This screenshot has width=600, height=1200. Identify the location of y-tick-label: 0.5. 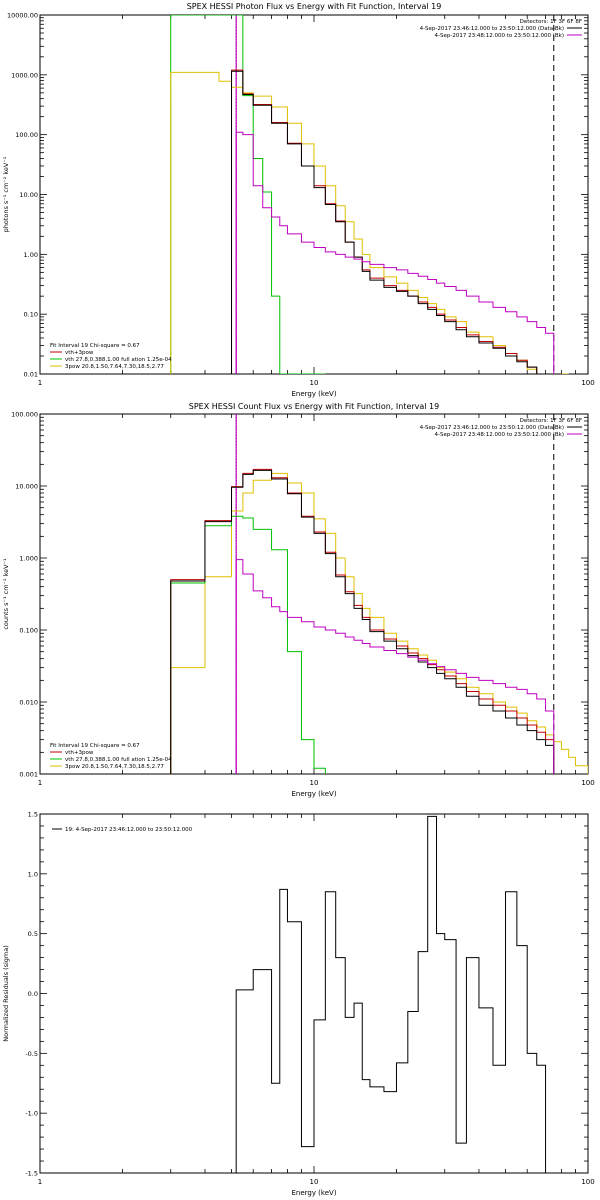
(33, 934).